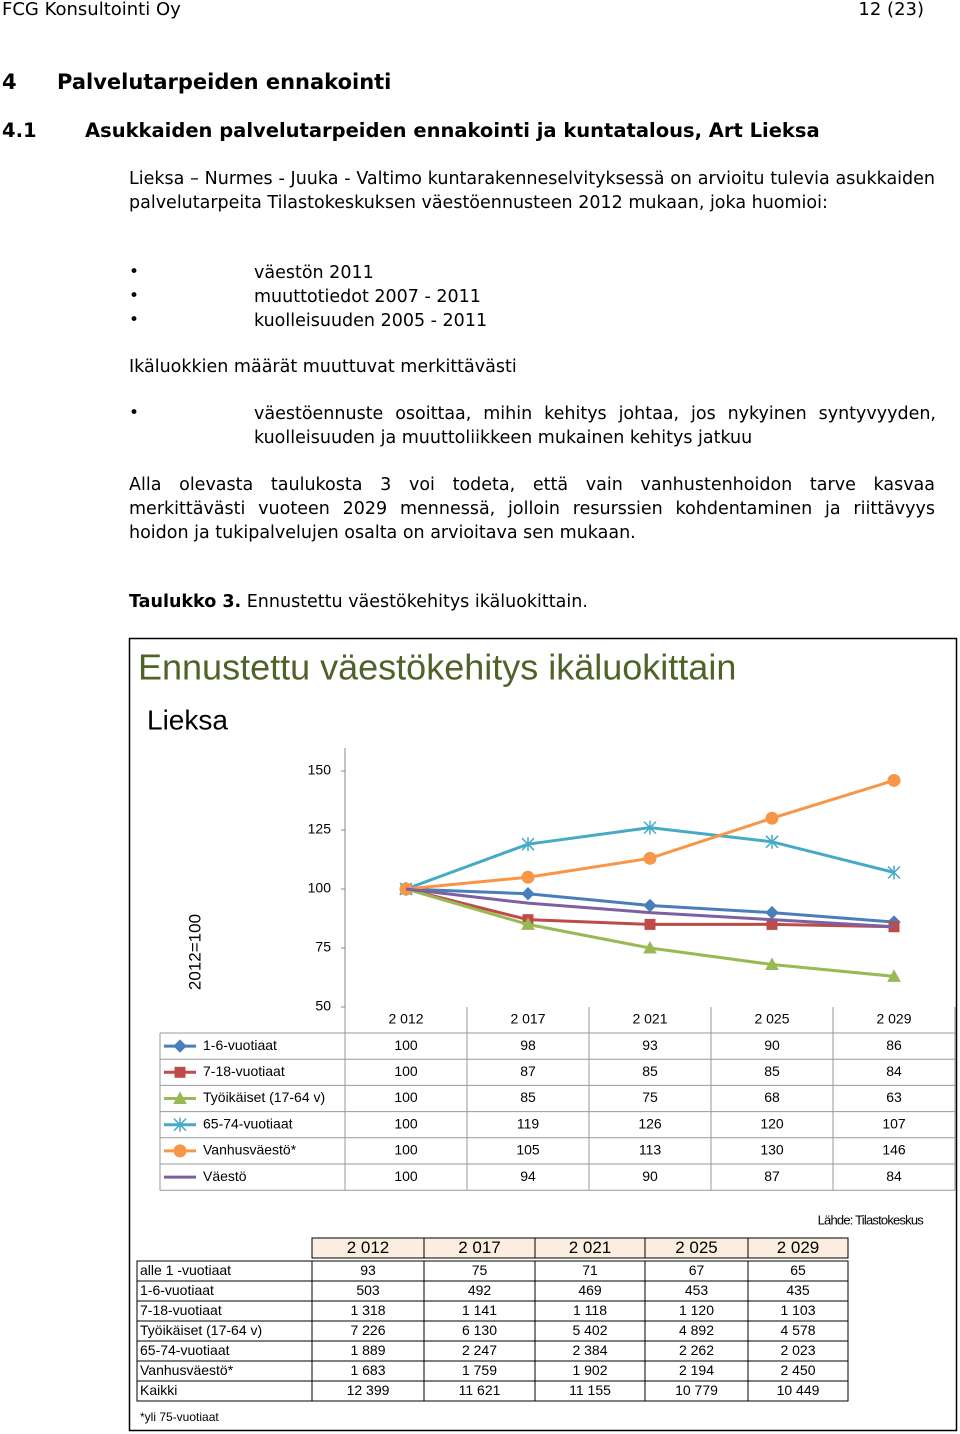  Describe the element at coordinates (528, 1150) in the screenshot. I see `data-label: 105` at that location.